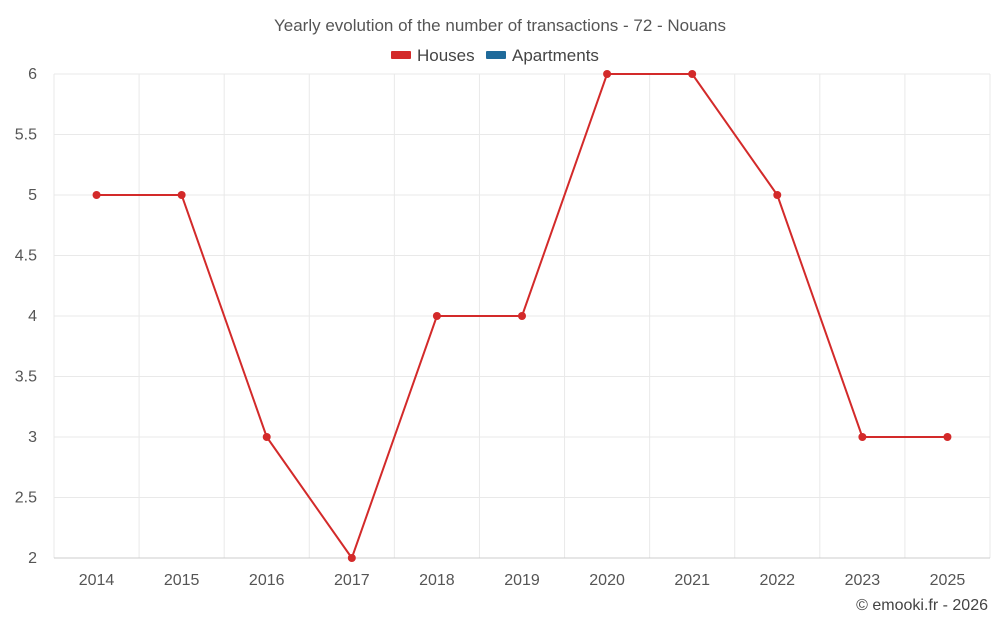 The width and height of the screenshot is (1000, 625). What do you see at coordinates (32, 74) in the screenshot?
I see `y-tick-label: 6` at bounding box center [32, 74].